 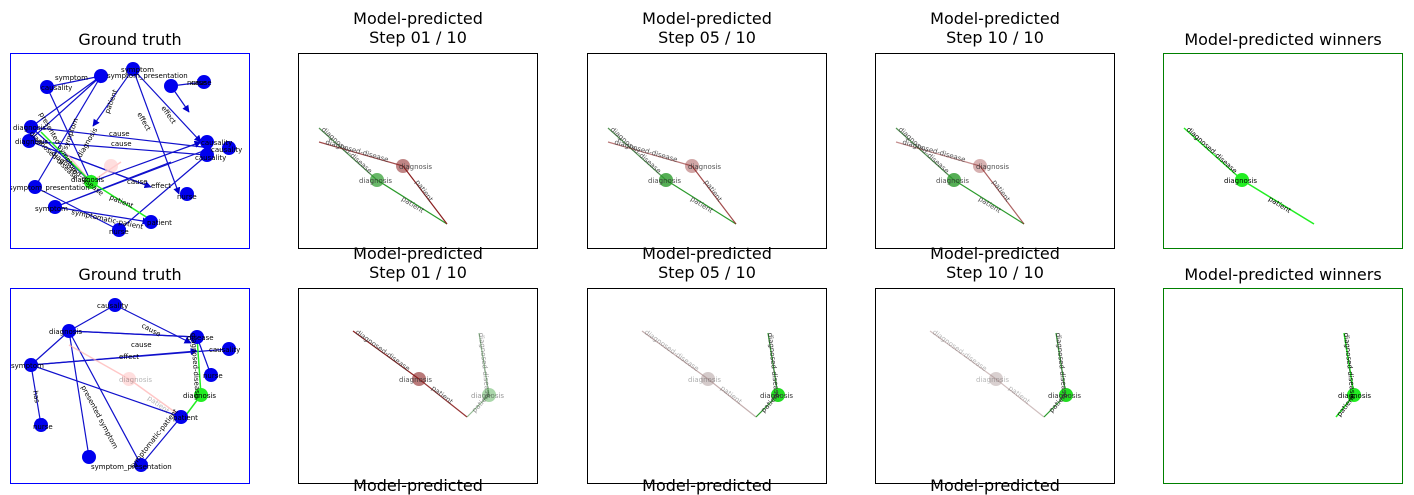 I want to click on gt2-label: disease, so click(x=200, y=338).